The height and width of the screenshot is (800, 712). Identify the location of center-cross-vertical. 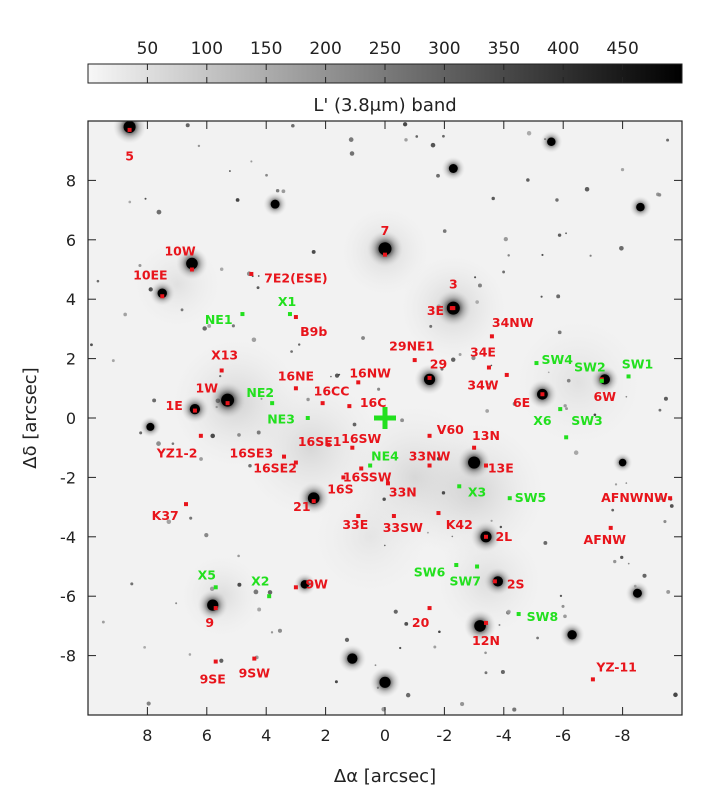
(385, 418).